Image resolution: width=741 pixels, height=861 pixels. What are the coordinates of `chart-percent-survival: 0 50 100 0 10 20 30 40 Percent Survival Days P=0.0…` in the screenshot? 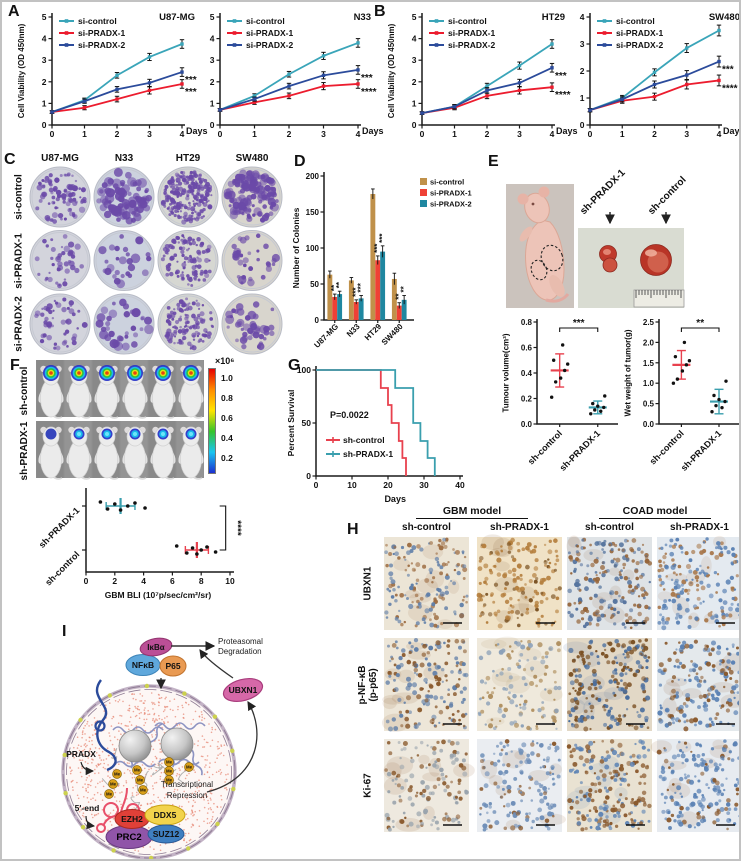 It's located at (375, 434).